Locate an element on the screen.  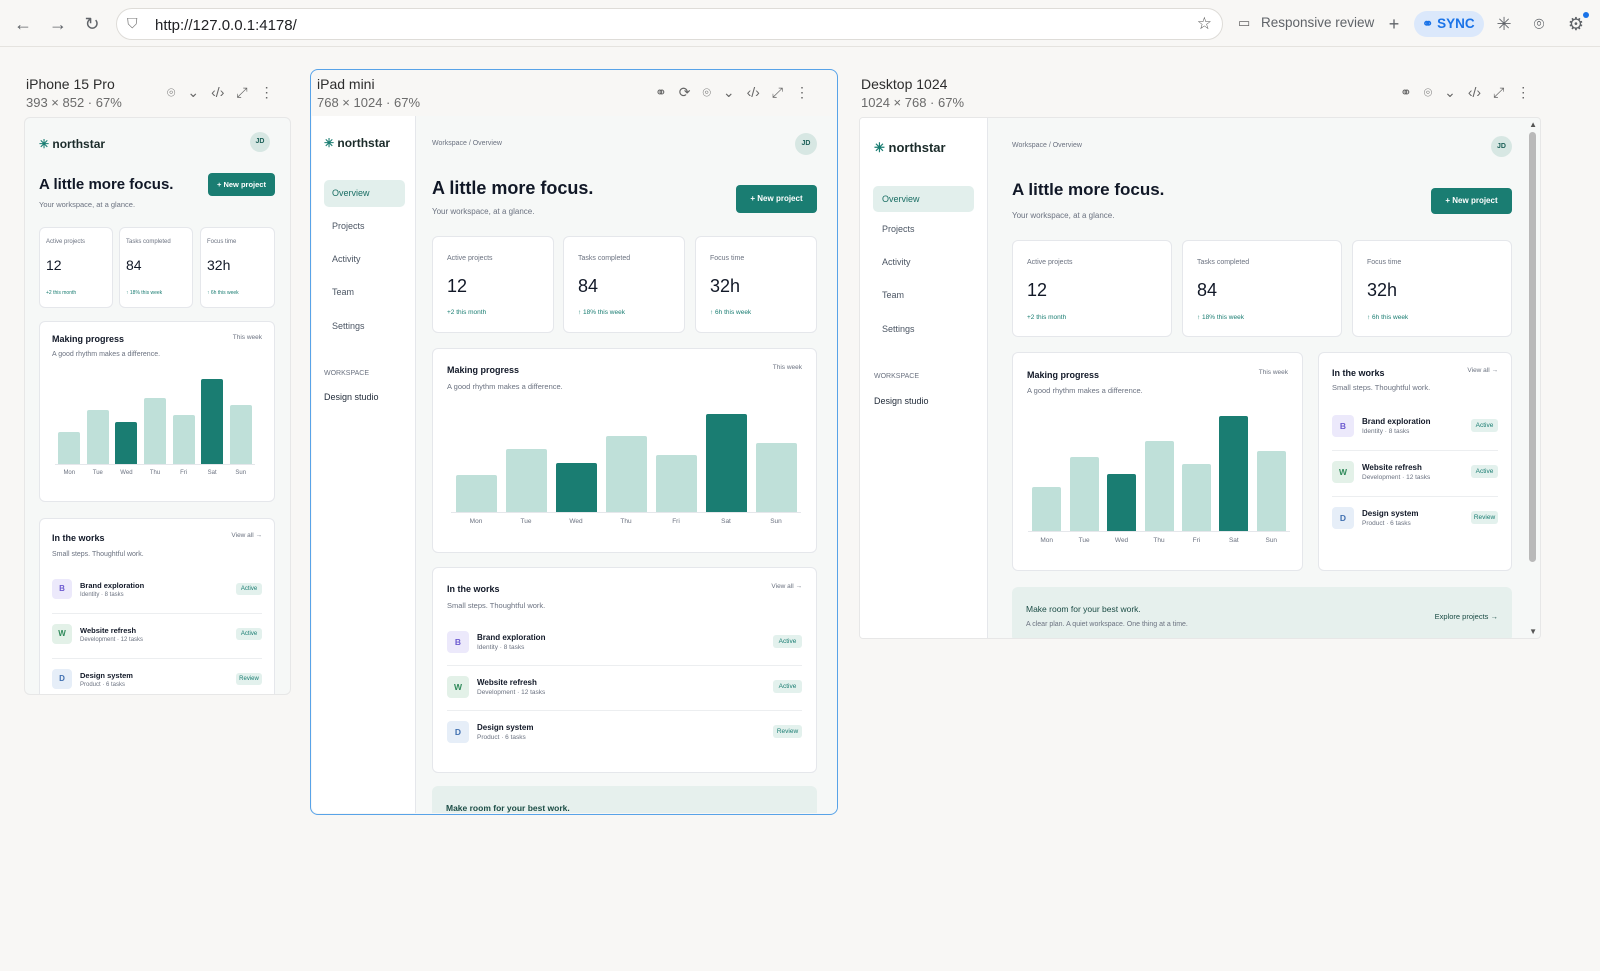
scroll-up-icon: ▲ is located at coordinates (1533, 124).